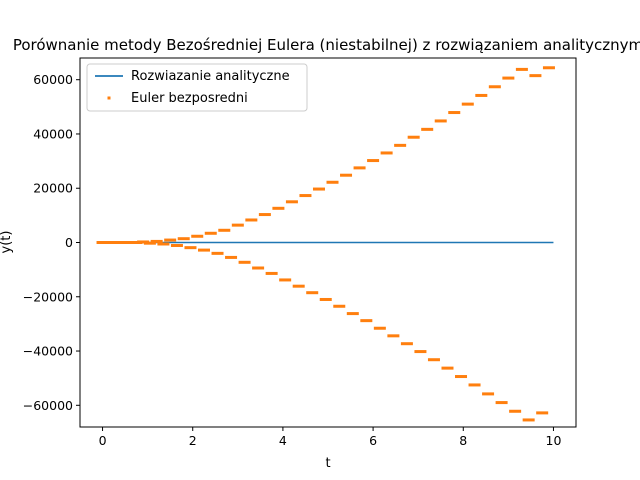 This screenshot has height=480, width=640. Describe the element at coordinates (109, 98) in the screenshot. I see `legend-swatch-euler` at that location.